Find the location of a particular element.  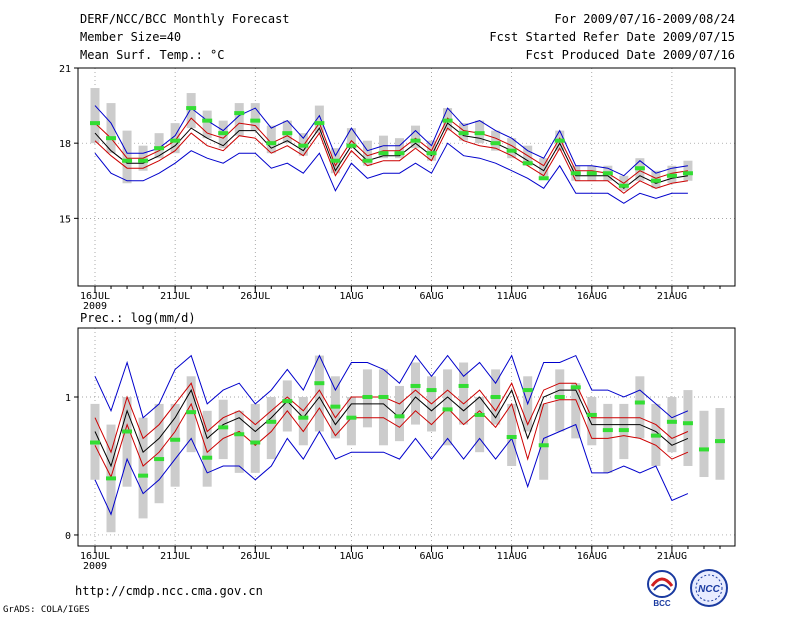

ncc-logo: NCC is located at coordinates (709, 588).